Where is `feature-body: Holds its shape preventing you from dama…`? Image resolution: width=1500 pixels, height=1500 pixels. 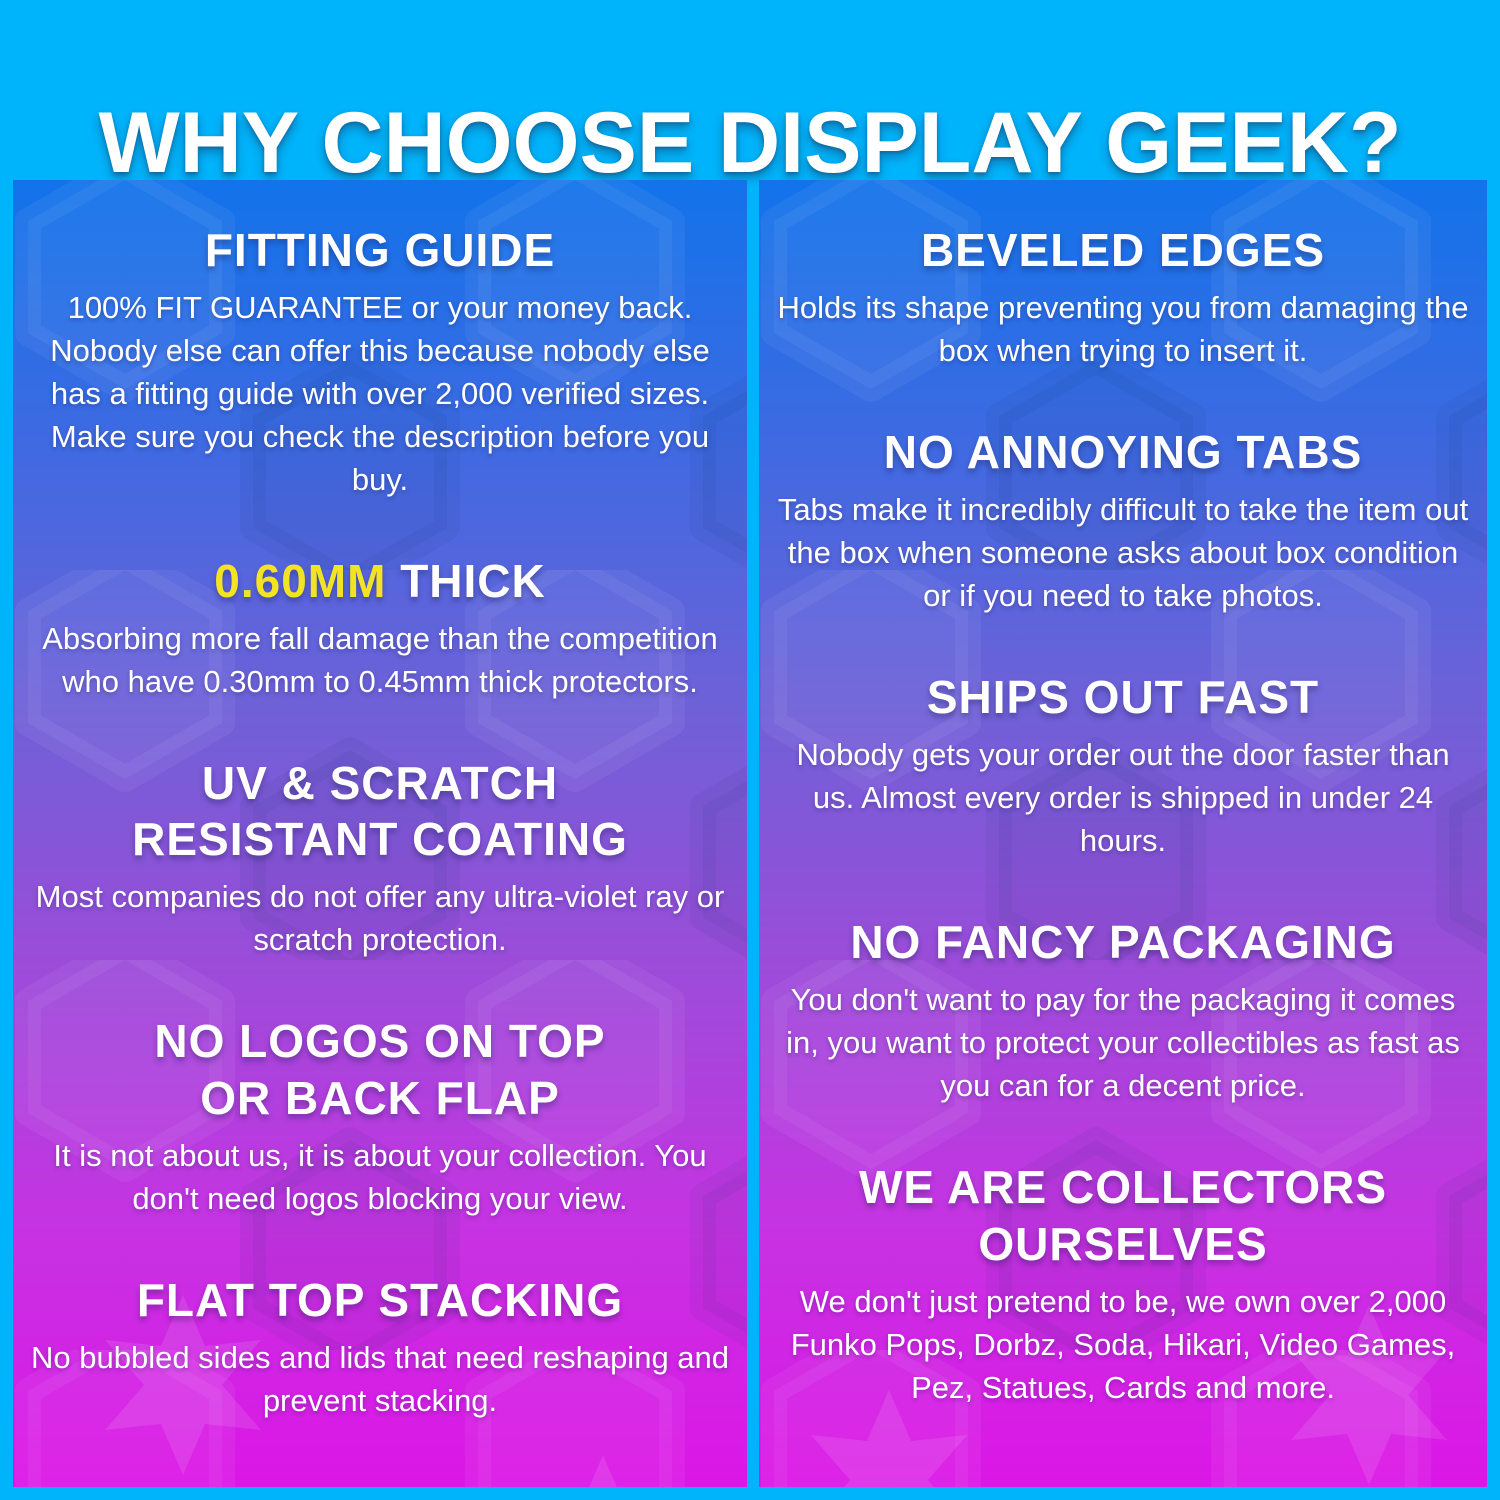 feature-body: Holds its shape preventing you from dama… is located at coordinates (1123, 329).